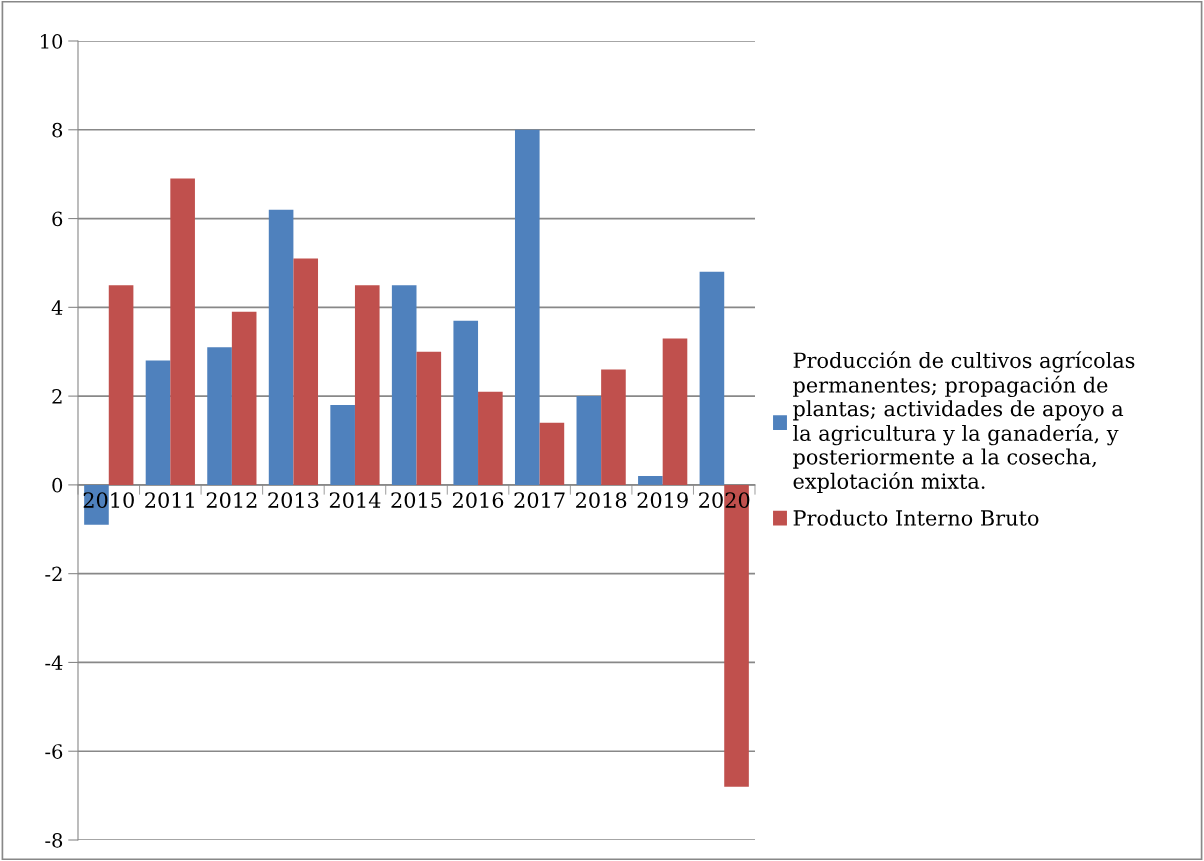 This screenshot has width=1204, height=861. What do you see at coordinates (916, 517) in the screenshot?
I see `legend-label: Producto Interno Bruto` at bounding box center [916, 517].